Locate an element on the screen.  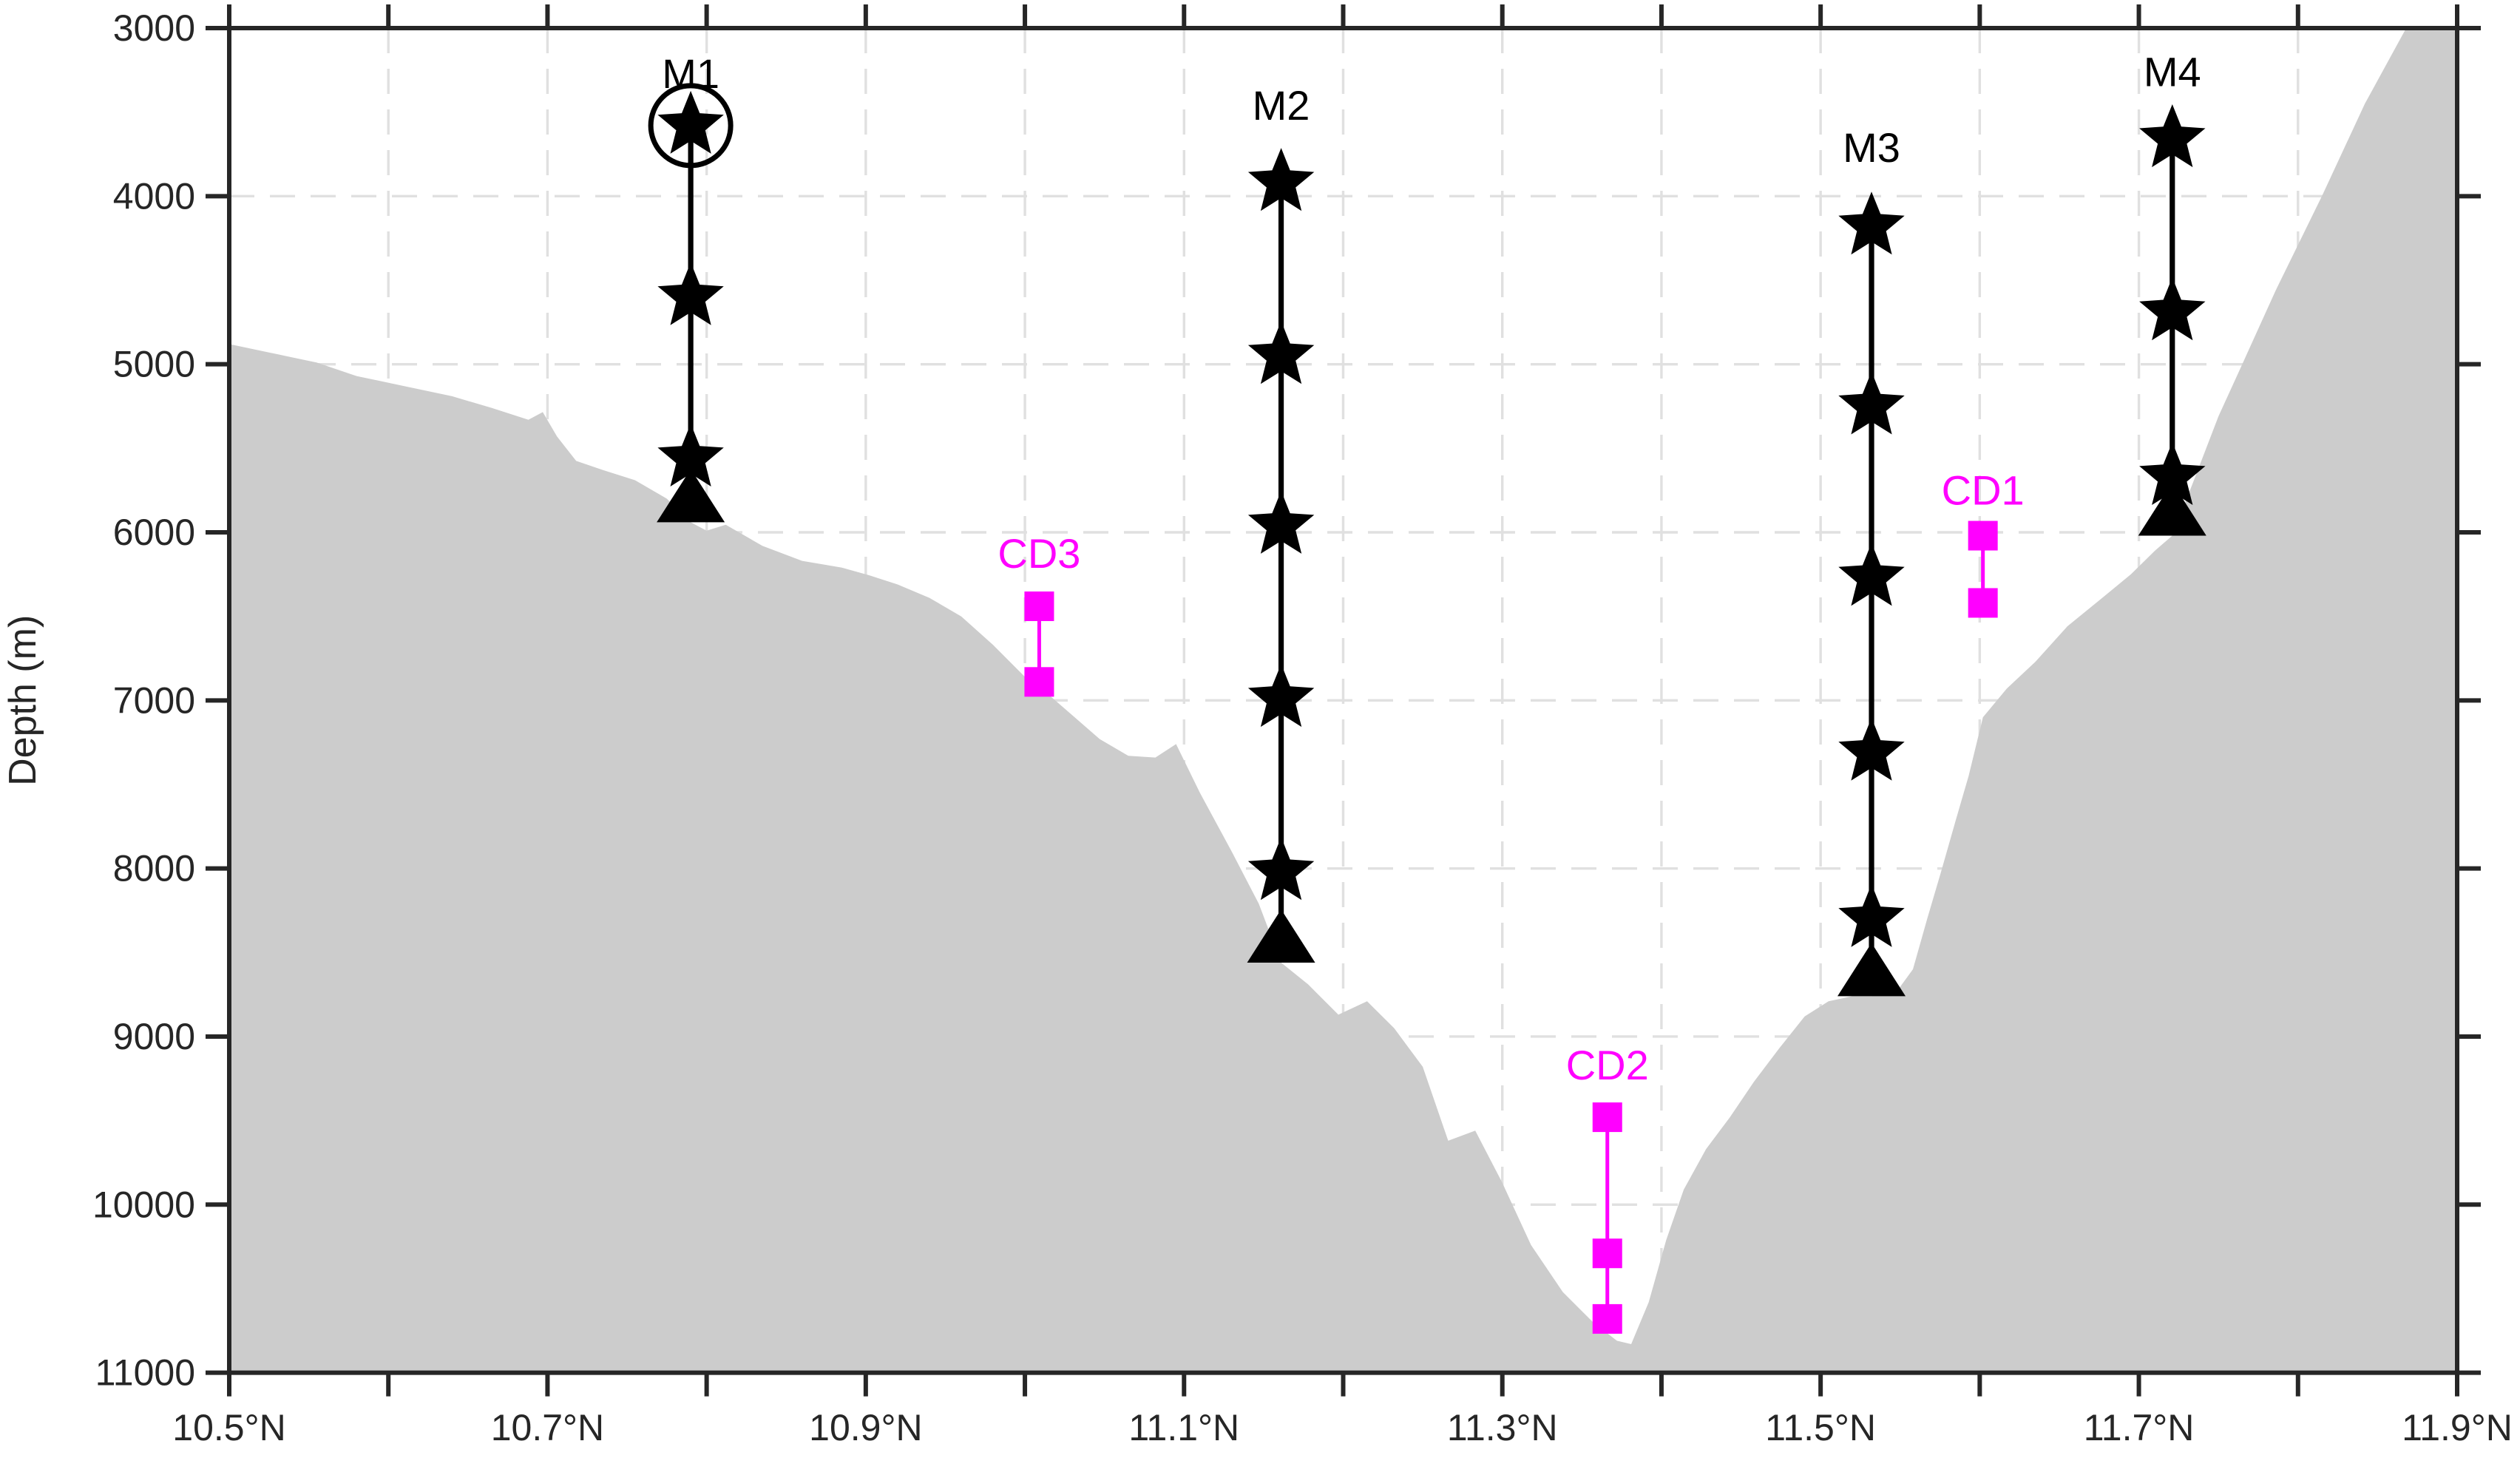
mooring-label-M1: M1 is located at coordinates (690, 73).